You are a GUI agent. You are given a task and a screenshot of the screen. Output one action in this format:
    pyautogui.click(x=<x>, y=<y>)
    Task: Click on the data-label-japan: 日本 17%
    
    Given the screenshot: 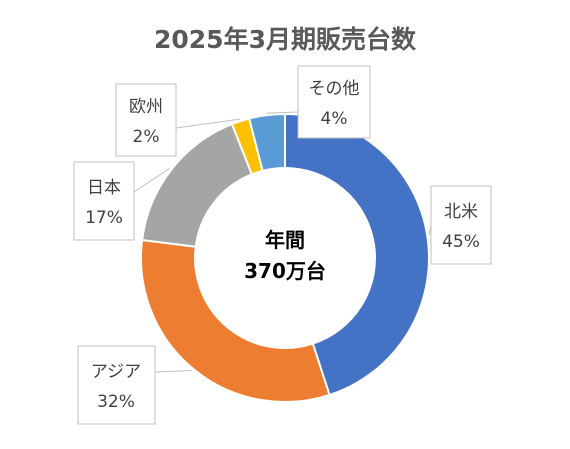 What is the action you would take?
    pyautogui.click(x=104, y=201)
    